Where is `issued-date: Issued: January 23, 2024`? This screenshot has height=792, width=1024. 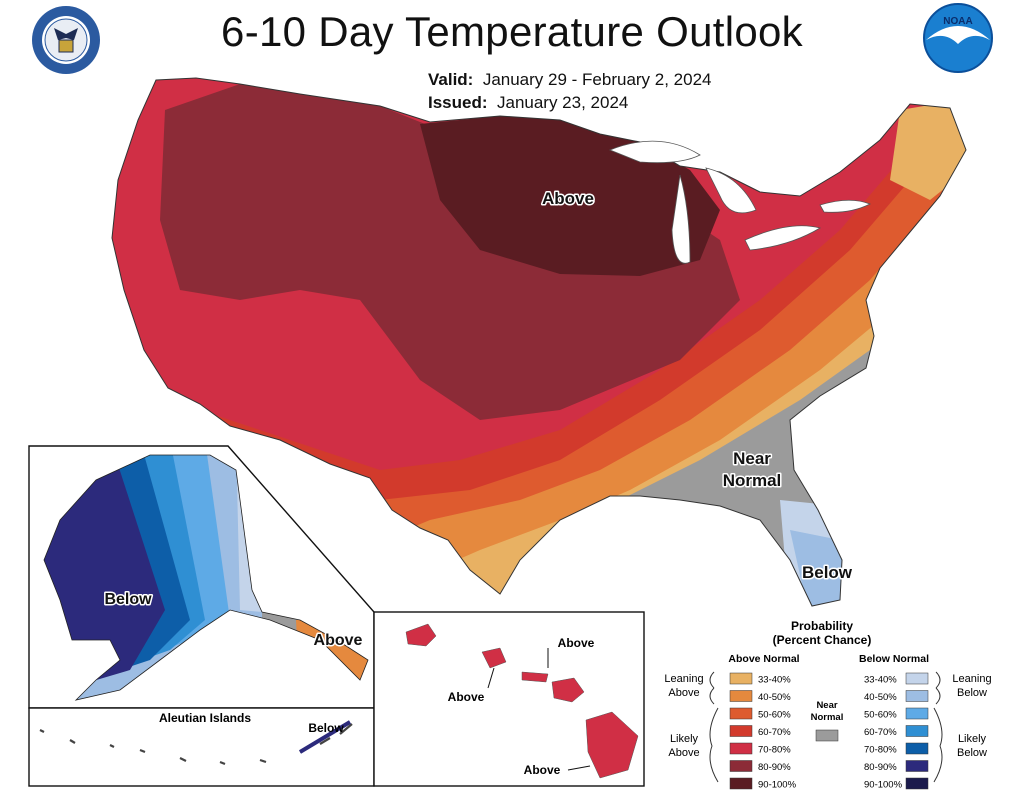
issued-date: Issued: January 23, 2024 is located at coordinates (528, 103).